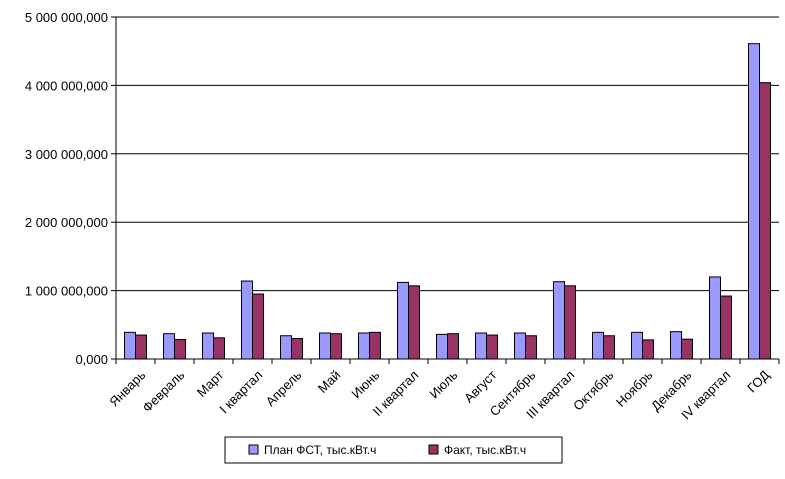 Image resolution: width=785 pixels, height=479 pixels. I want to click on x-tick-label: Март, so click(210, 383).